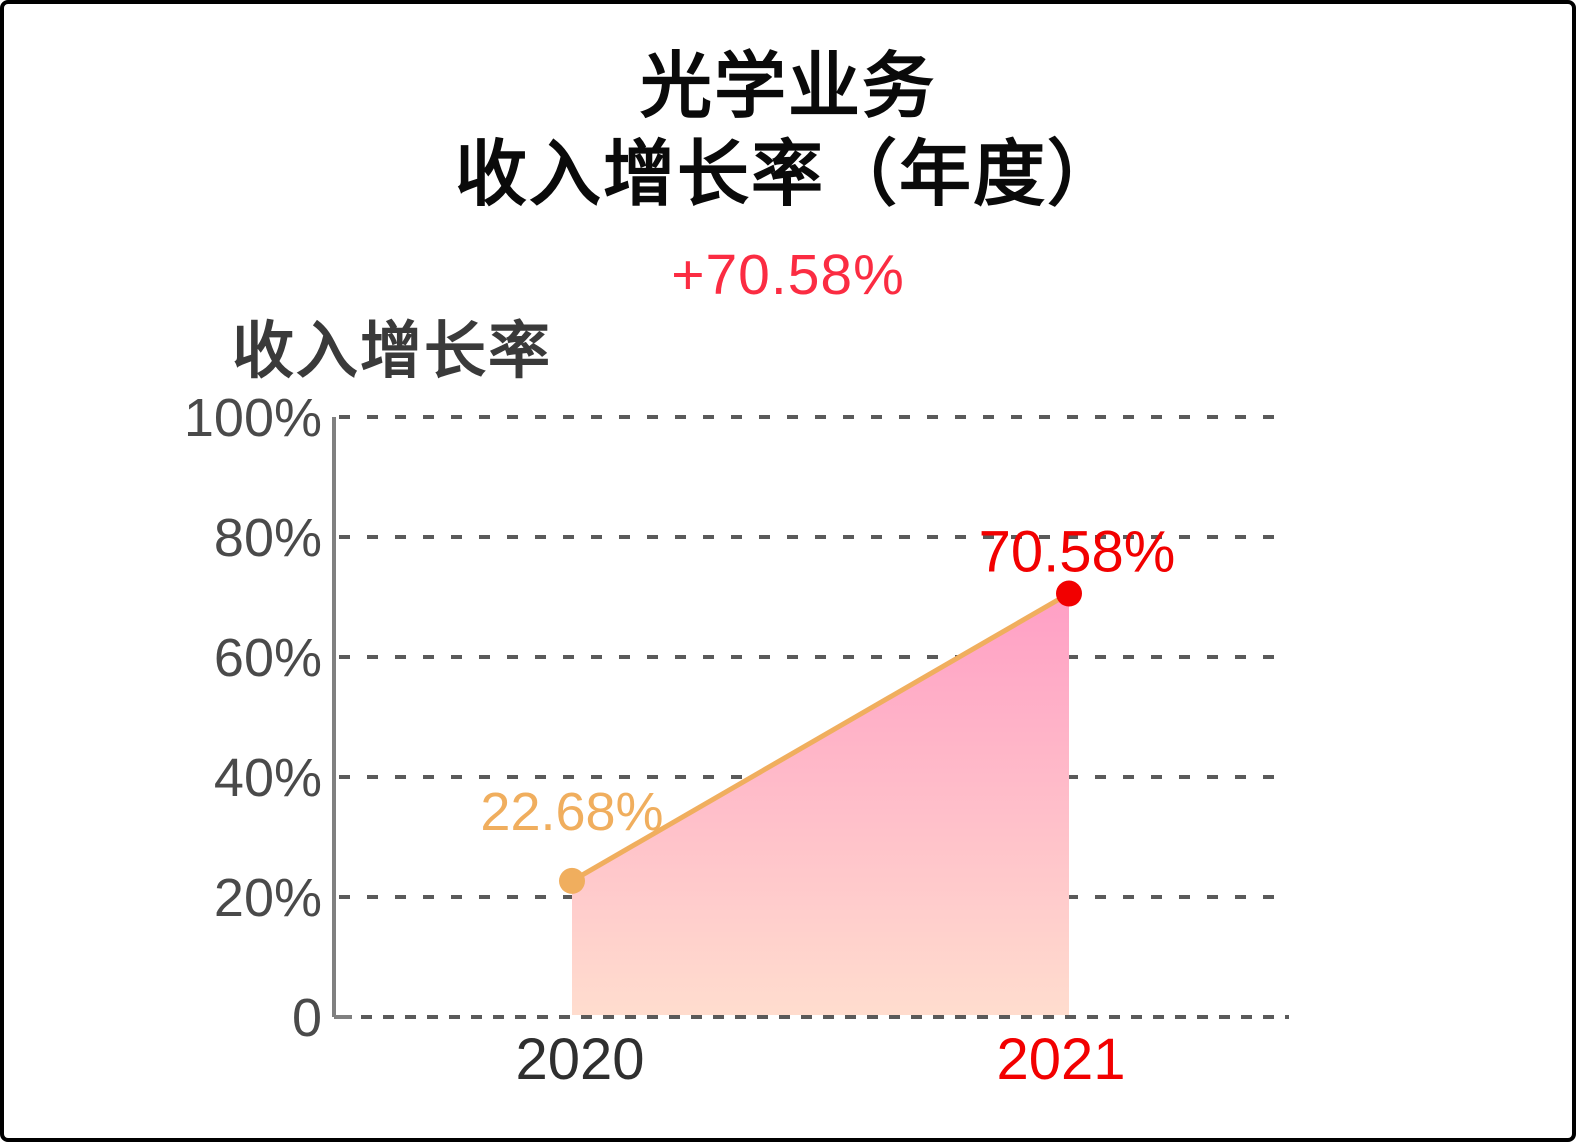 The height and width of the screenshot is (1142, 1576). I want to click on ytick-label-20: 20%, so click(268, 898).